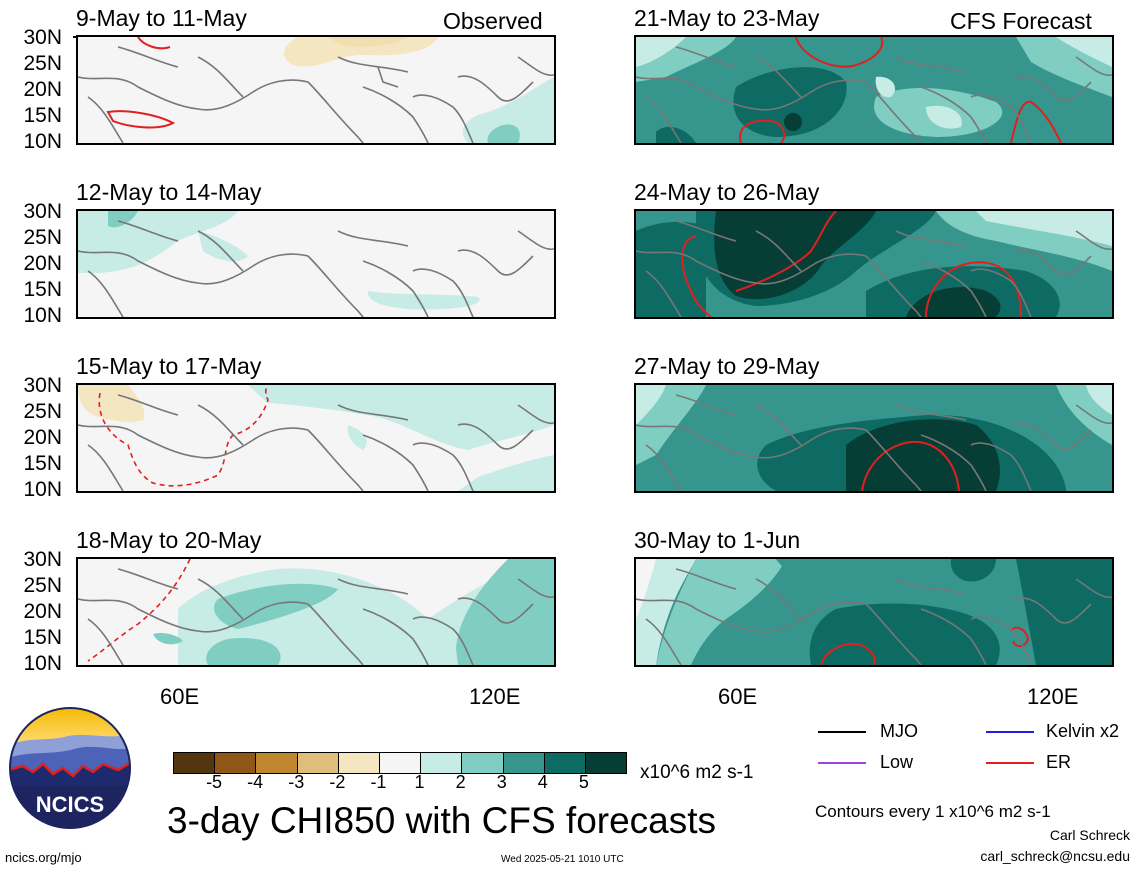 This screenshot has width=1135, height=872. What do you see at coordinates (70, 804) in the screenshot?
I see `logo-text: NCICS` at bounding box center [70, 804].